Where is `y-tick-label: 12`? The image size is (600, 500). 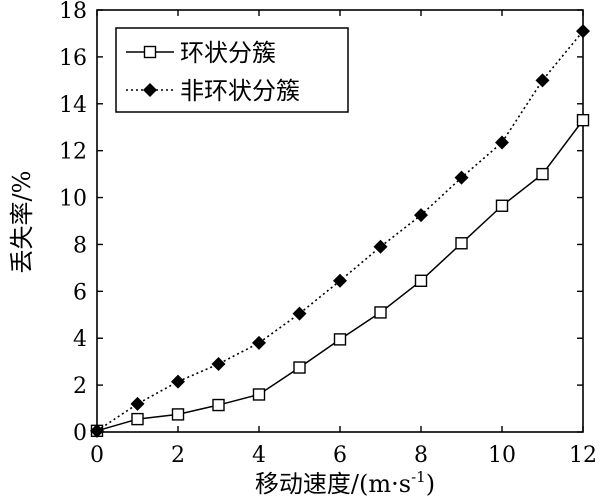 y-tick-label: 12 is located at coordinates (73, 152).